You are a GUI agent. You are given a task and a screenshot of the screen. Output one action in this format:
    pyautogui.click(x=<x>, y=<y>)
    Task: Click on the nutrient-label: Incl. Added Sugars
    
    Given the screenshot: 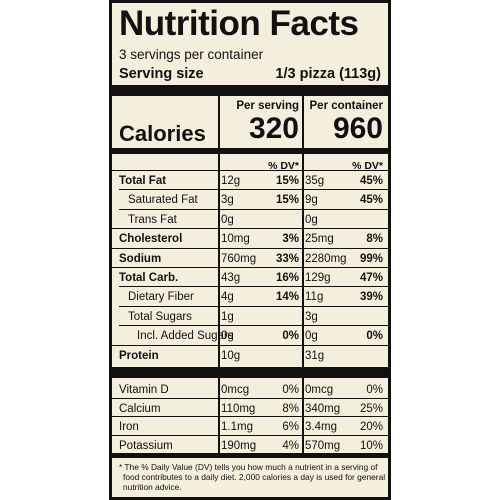 What is the action you would take?
    pyautogui.click(x=185, y=336)
    